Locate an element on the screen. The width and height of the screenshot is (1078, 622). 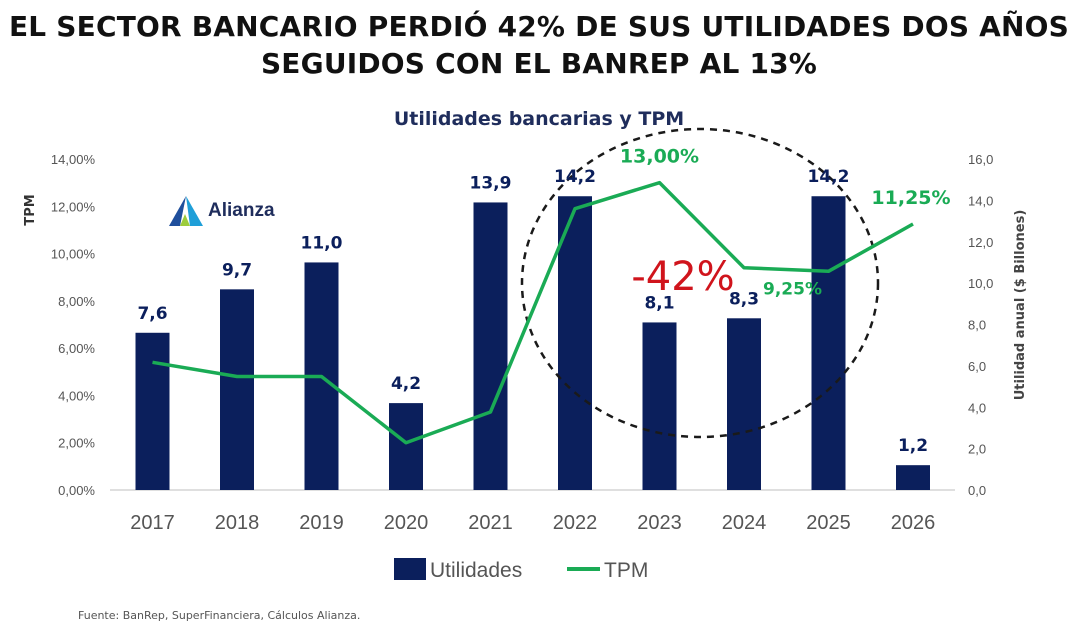
y-left-axis-title: TPM is located at coordinates (30, 209).